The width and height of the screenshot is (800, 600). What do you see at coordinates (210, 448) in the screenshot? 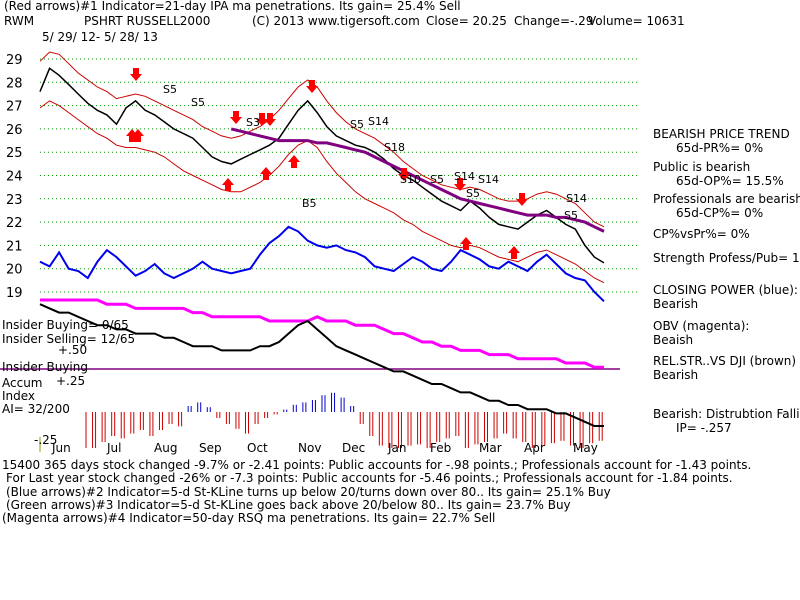
I see `x-tick-label: Sep` at bounding box center [210, 448].